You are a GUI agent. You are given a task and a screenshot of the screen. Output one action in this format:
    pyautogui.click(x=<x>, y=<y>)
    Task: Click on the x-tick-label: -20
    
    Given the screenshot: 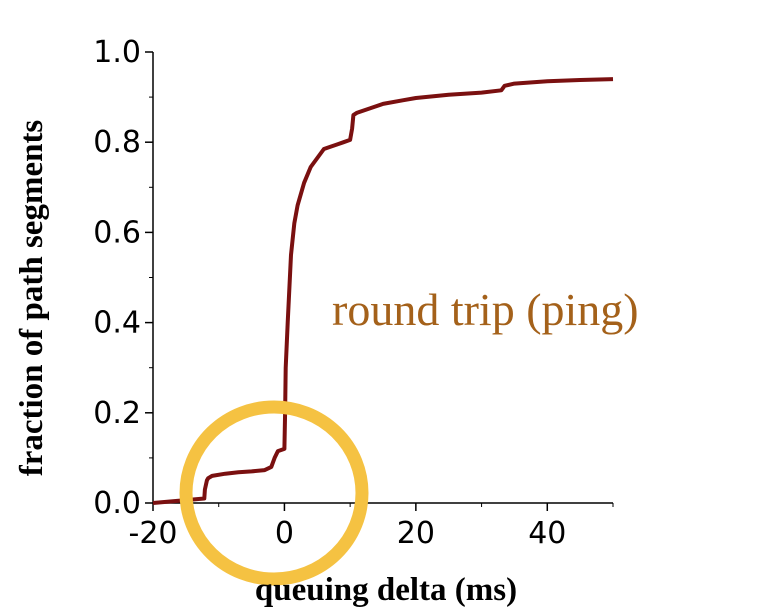 What is the action you would take?
    pyautogui.click(x=153, y=533)
    